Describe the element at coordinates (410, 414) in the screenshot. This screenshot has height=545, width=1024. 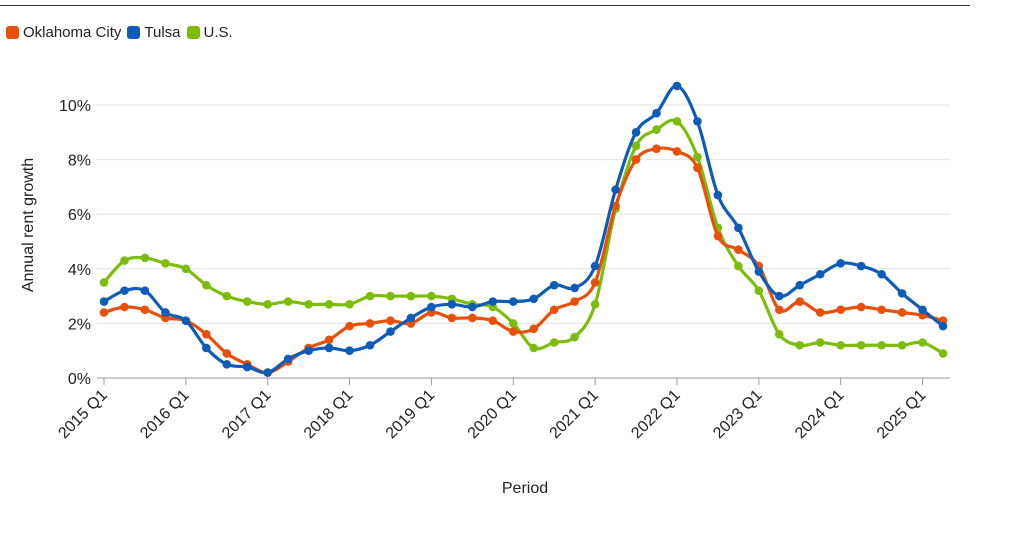
I see `x-tick-label: 2019 Q1` at that location.